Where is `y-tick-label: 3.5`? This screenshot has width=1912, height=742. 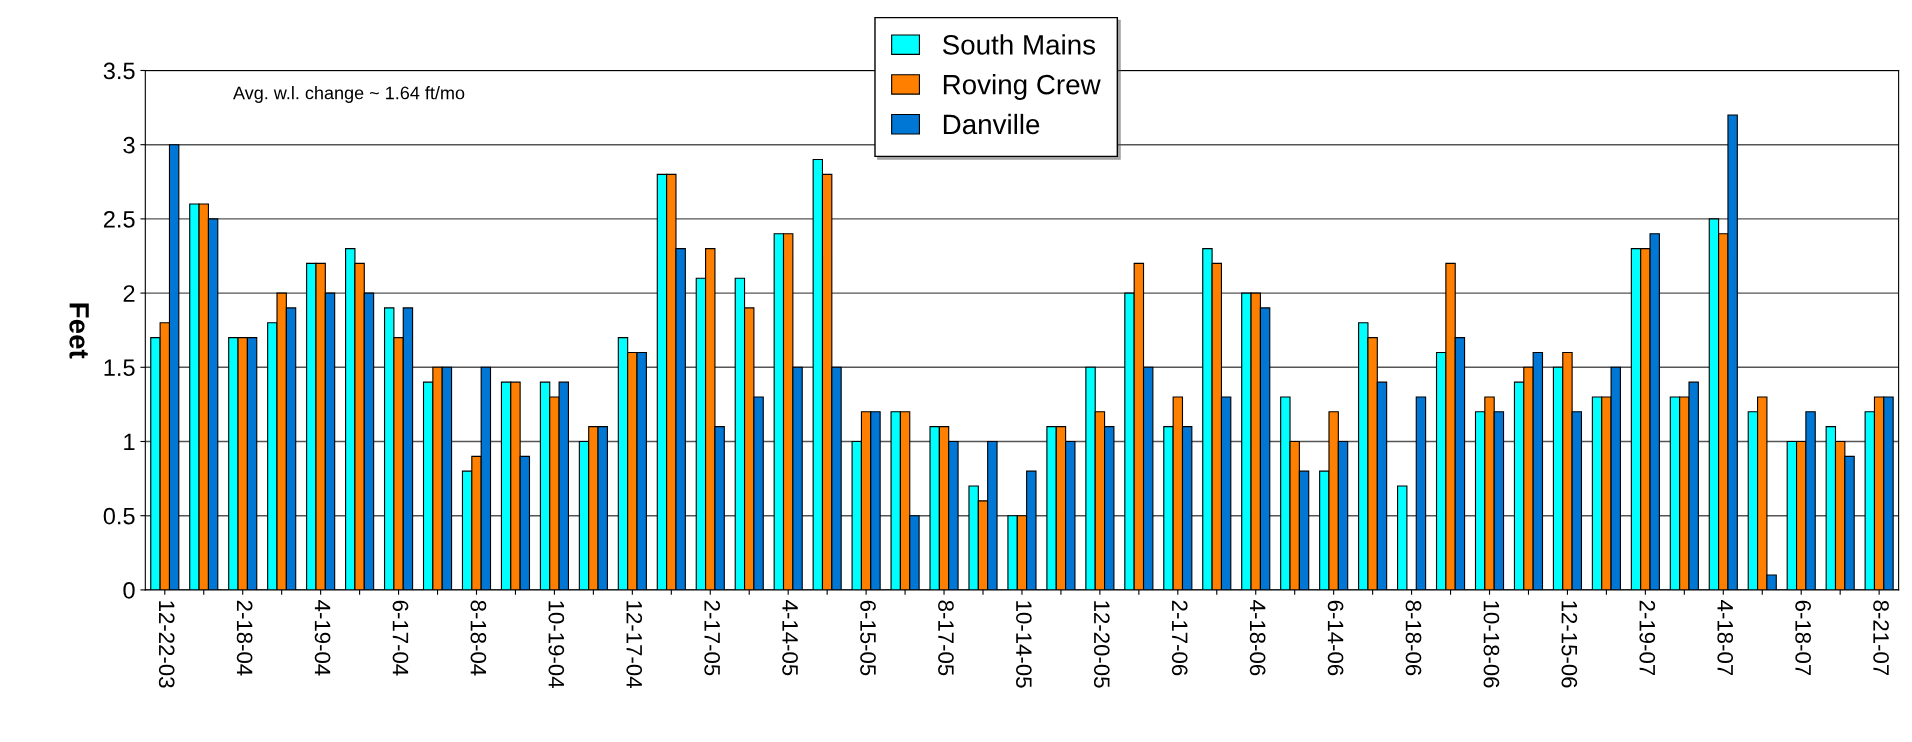 y-tick-label: 3.5 is located at coordinates (119, 71).